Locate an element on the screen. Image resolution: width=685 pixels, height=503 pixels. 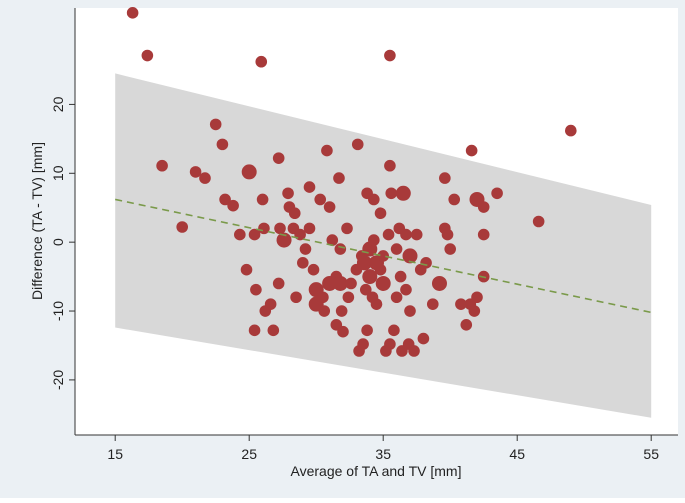
x-tick-label-15: 15 is located at coordinates (115, 454).